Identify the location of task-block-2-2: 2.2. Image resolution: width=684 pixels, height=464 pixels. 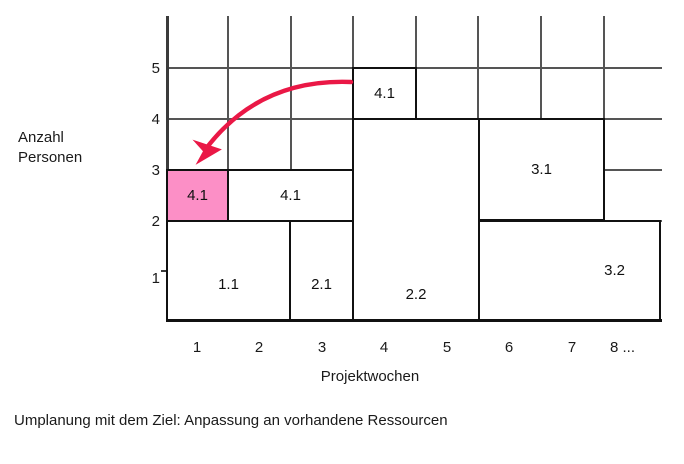
(416, 219).